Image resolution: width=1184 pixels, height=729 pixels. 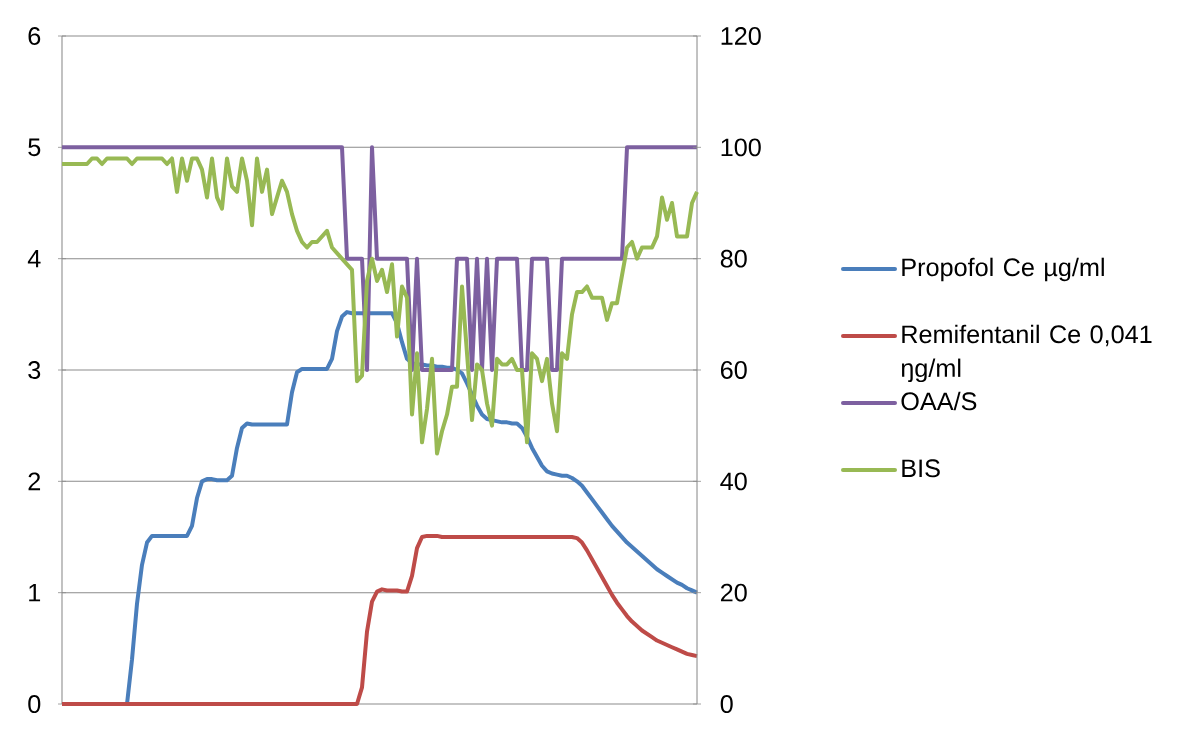 I want to click on y-tick-label: 4, so click(x=34, y=259).